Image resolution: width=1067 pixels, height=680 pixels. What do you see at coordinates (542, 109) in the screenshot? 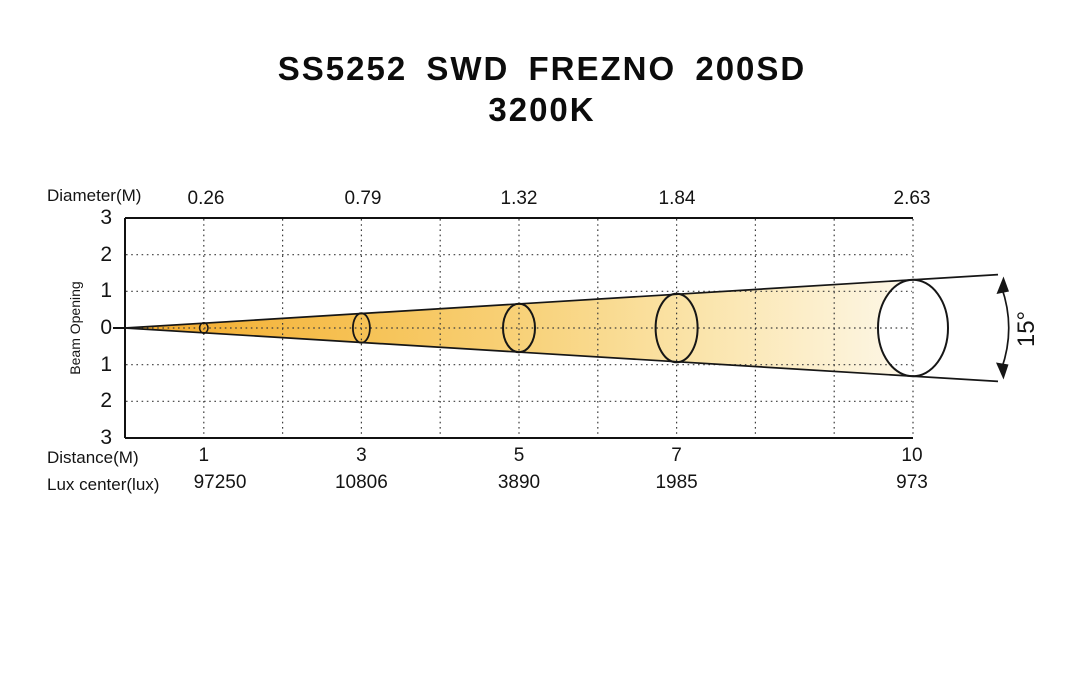
I see `title-color-temperature: 3200K` at bounding box center [542, 109].